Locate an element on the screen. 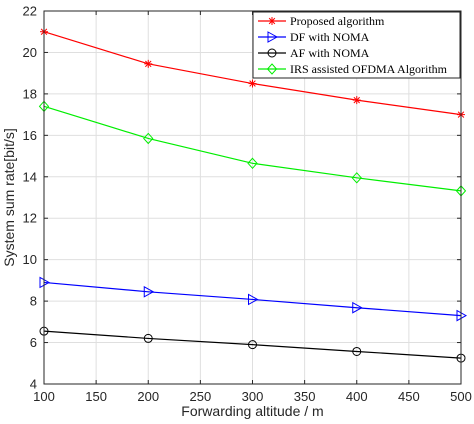 The width and height of the screenshot is (474, 424). y-axis-label: System sum rate[bit/s] is located at coordinates (9, 197).